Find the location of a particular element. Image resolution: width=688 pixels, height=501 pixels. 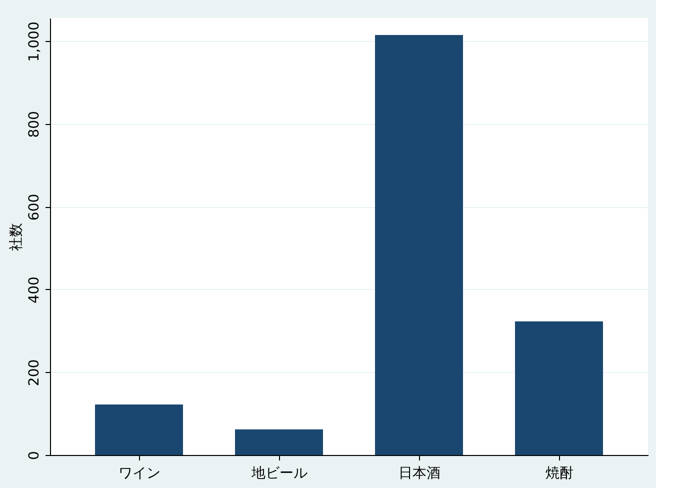

x-tick-label: 日本酒 is located at coordinates (419, 474).